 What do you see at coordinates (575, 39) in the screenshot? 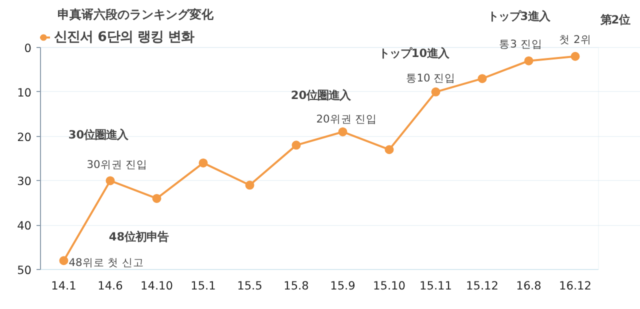
I see `annotation: 첫 2위` at bounding box center [575, 39].